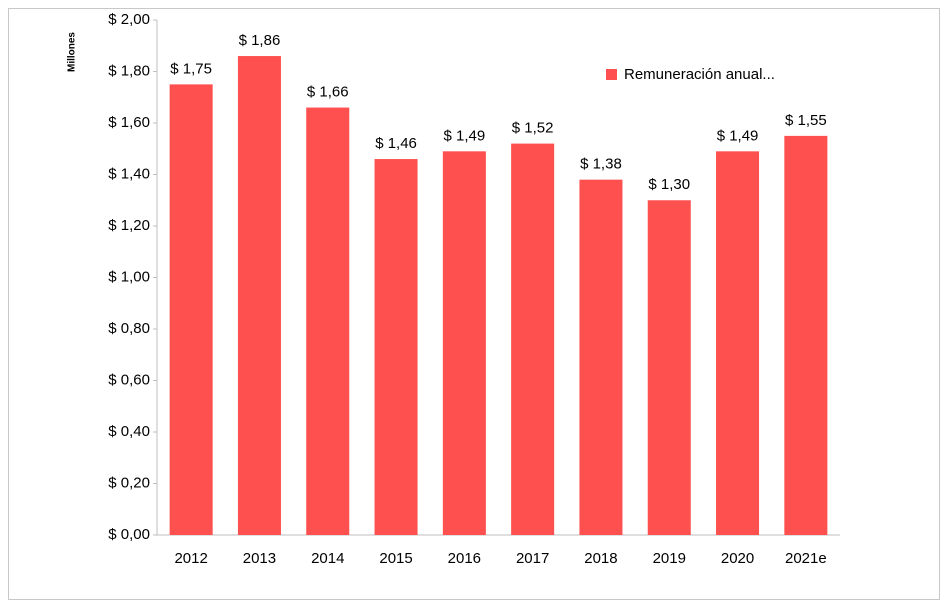 The image size is (949, 610). Describe the element at coordinates (611, 74) in the screenshot. I see `legend-swatch` at that location.